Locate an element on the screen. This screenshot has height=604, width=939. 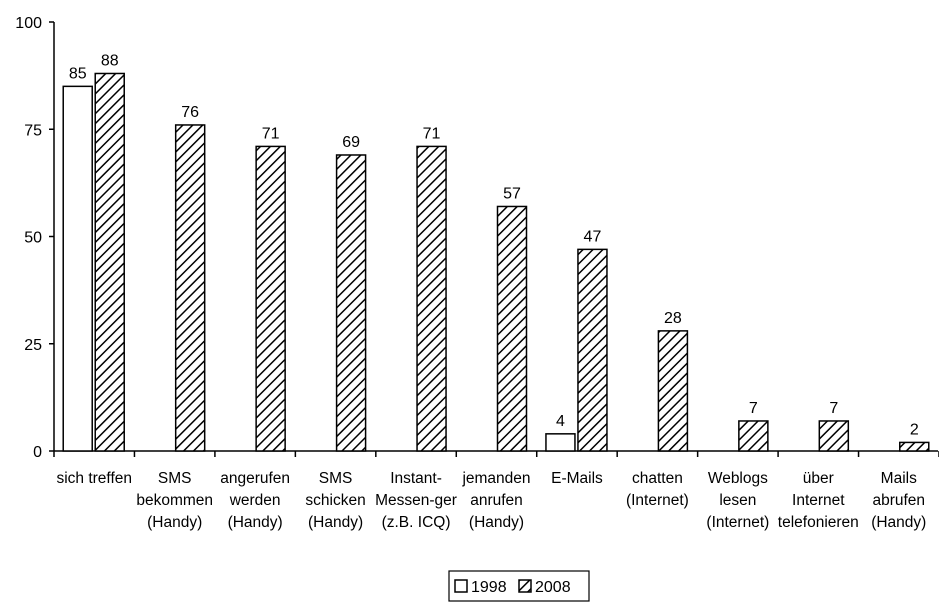
data-label-2008: 57 is located at coordinates (512, 193).